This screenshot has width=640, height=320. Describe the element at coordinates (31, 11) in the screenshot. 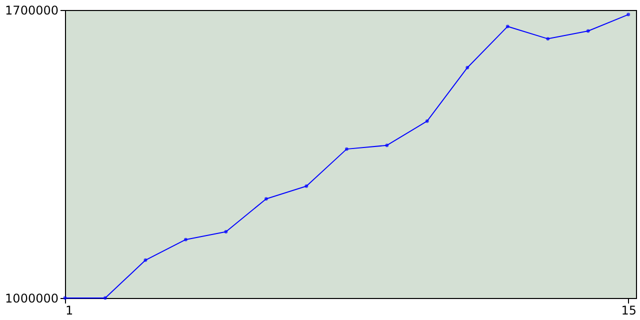

I see `y-tick-label: 1700000` at that location.